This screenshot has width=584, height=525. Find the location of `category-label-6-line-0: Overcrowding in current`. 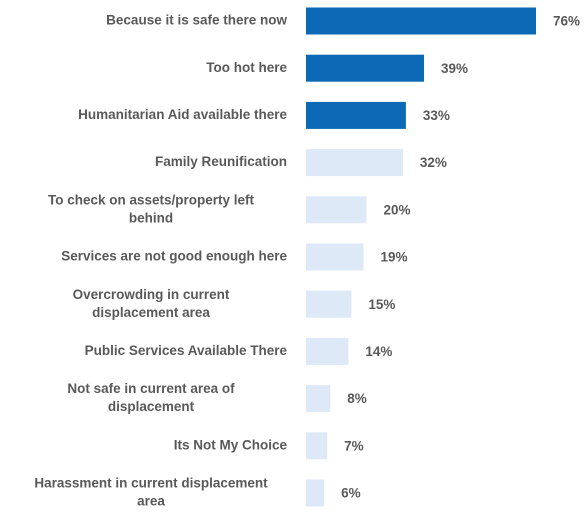

category-label-6-line-0: Overcrowding in current is located at coordinates (151, 294).